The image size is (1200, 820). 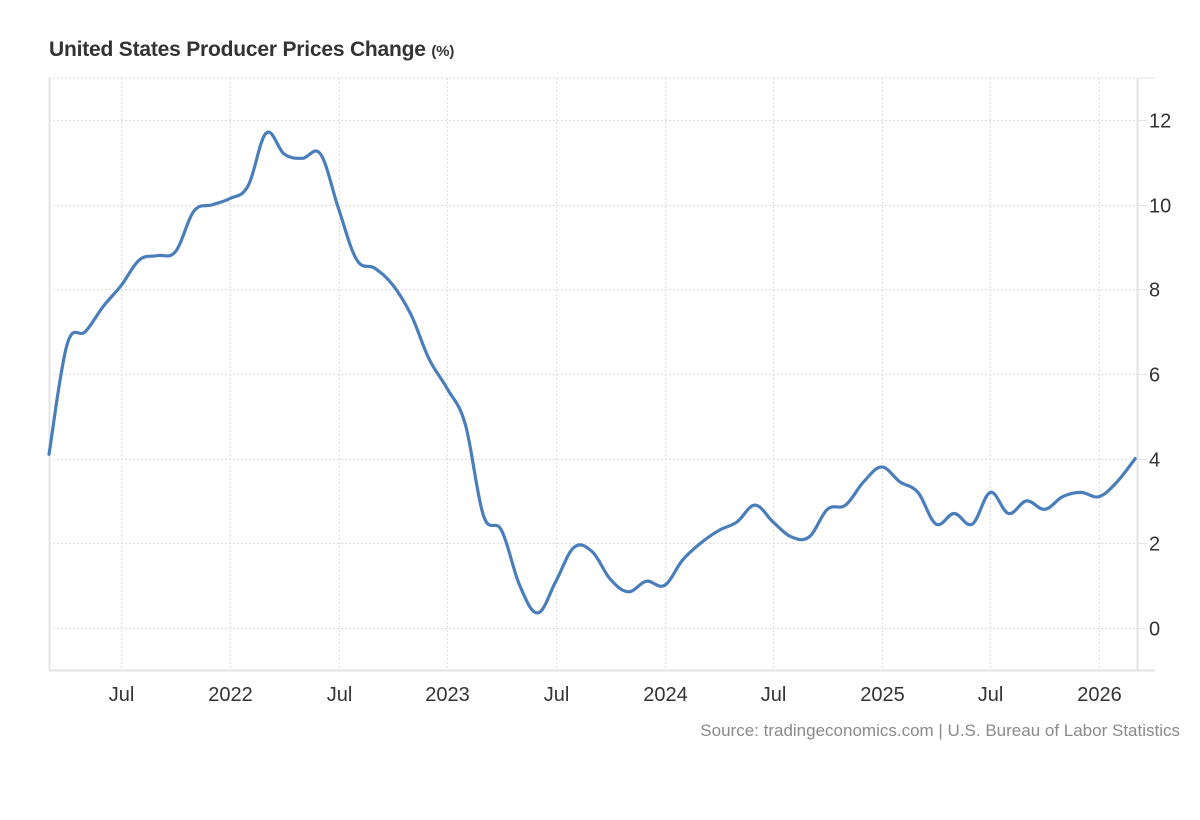 I want to click on y-tick-label: 6, so click(x=1154, y=376).